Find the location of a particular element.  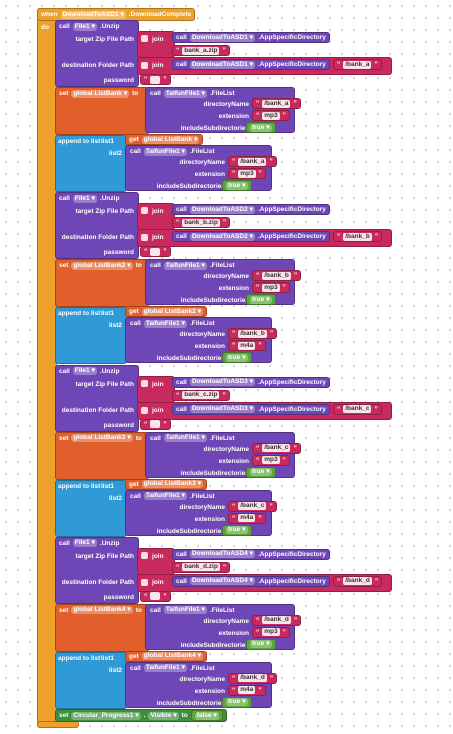

join-gear is located at coordinates (144, 211).